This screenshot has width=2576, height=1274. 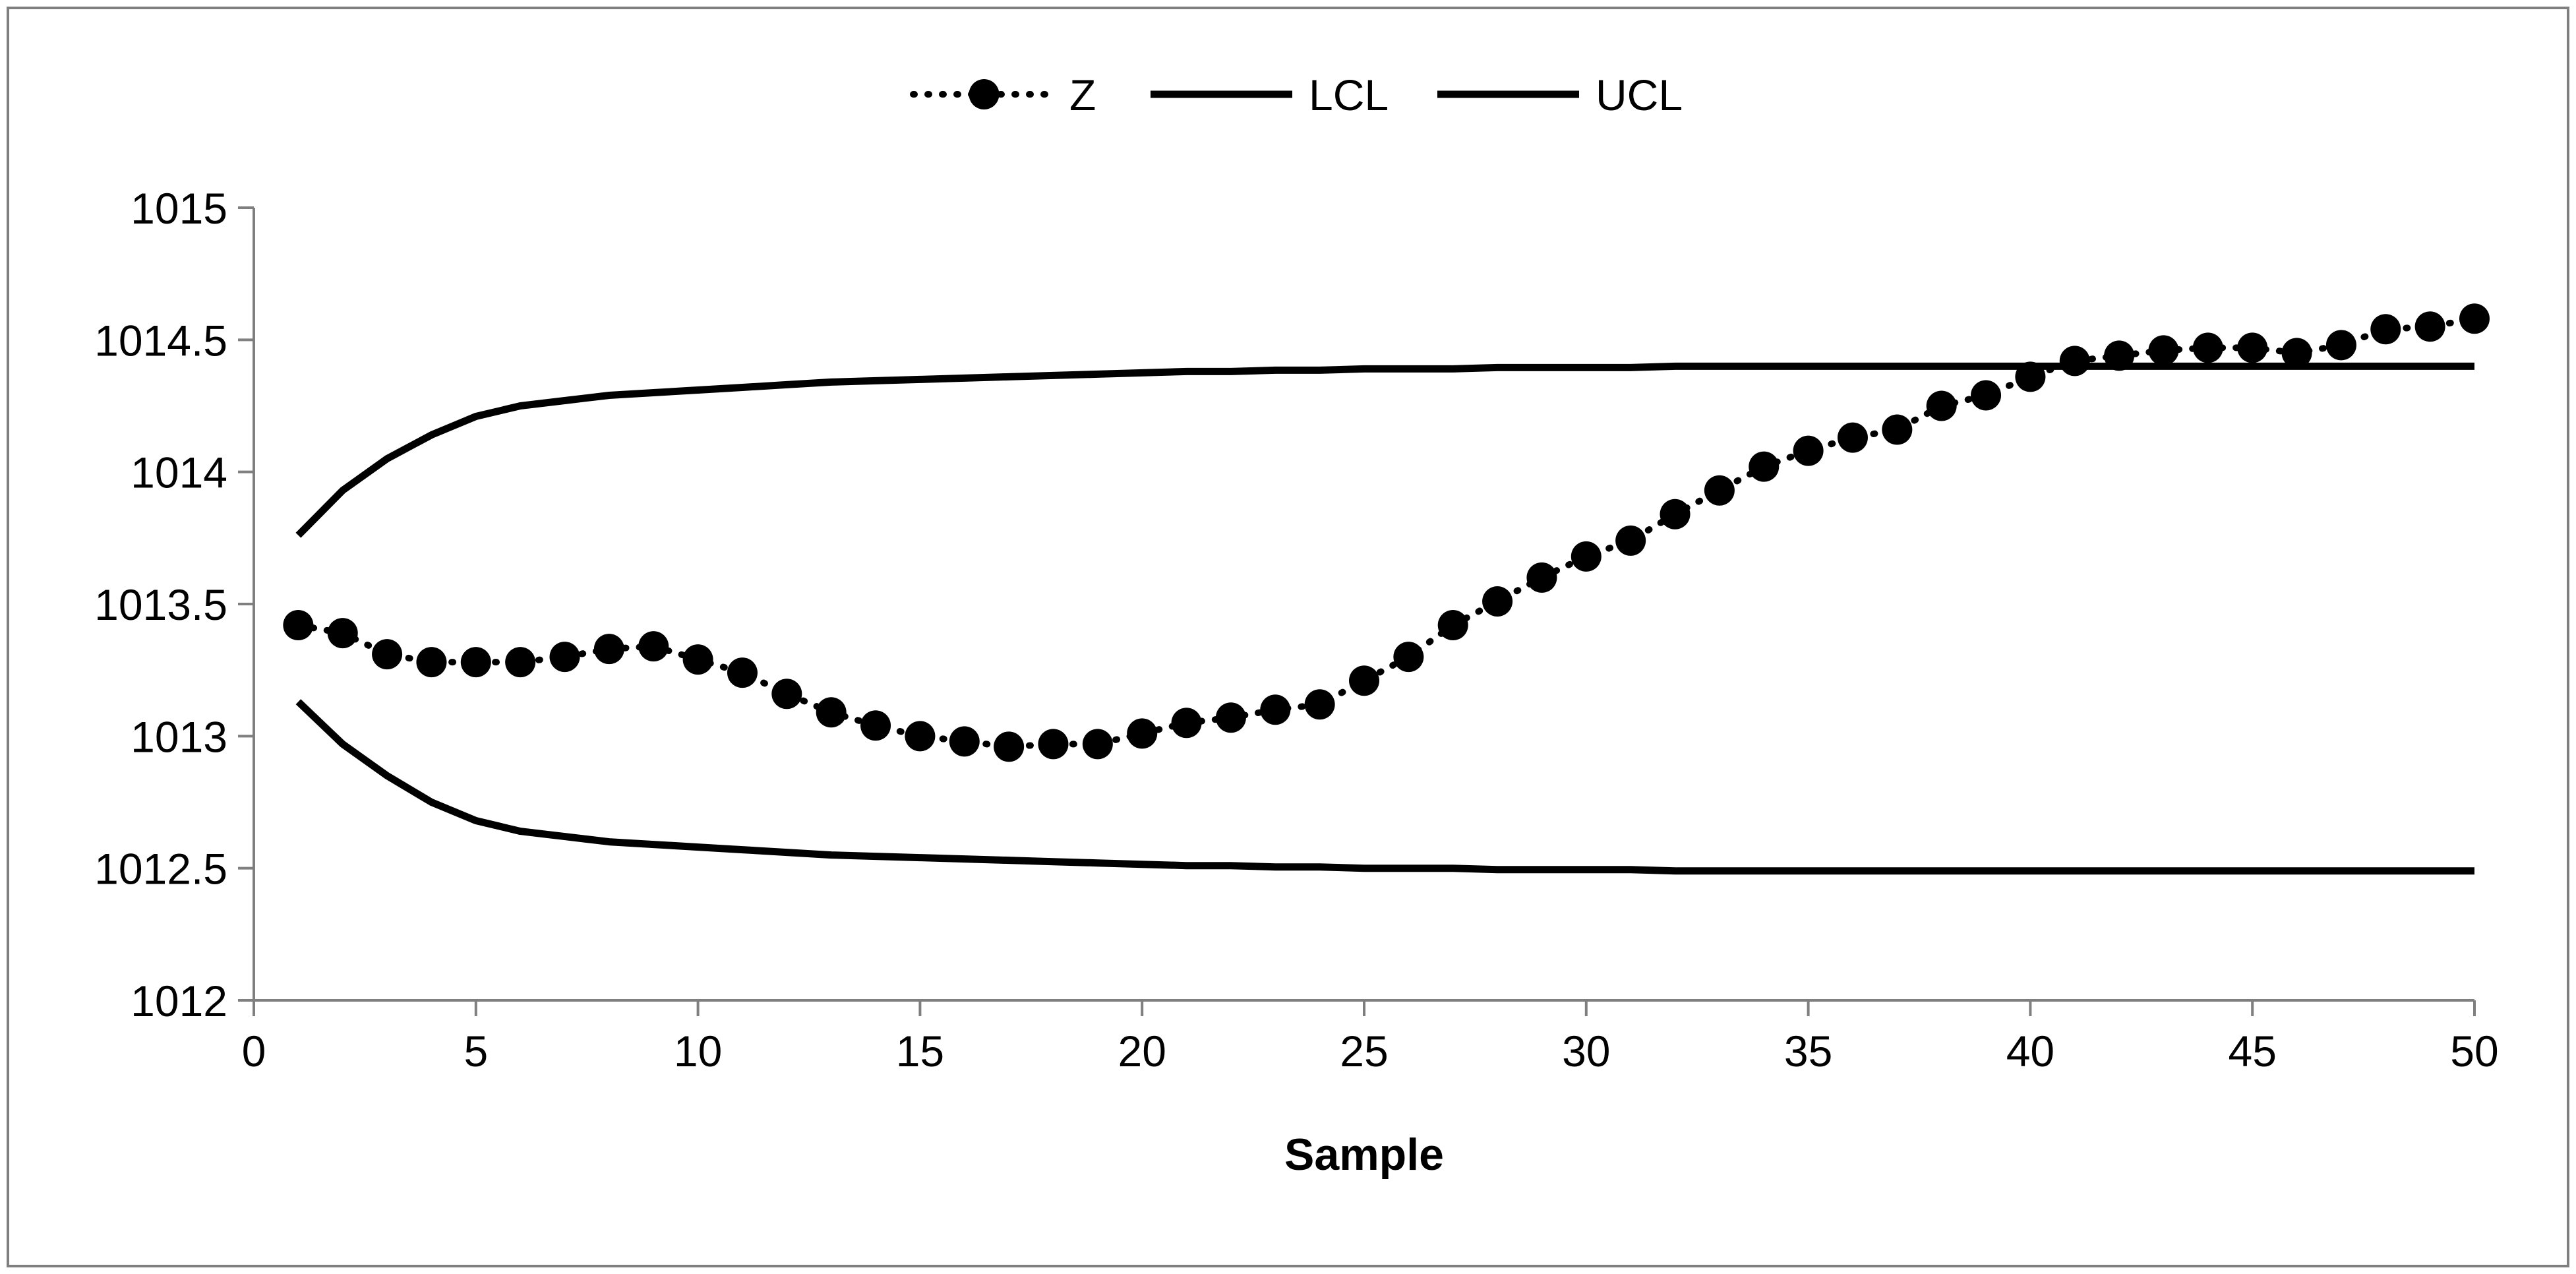 What do you see at coordinates (160, 869) in the screenshot?
I see `y-tick-label-1012-5: 1012.5` at bounding box center [160, 869].